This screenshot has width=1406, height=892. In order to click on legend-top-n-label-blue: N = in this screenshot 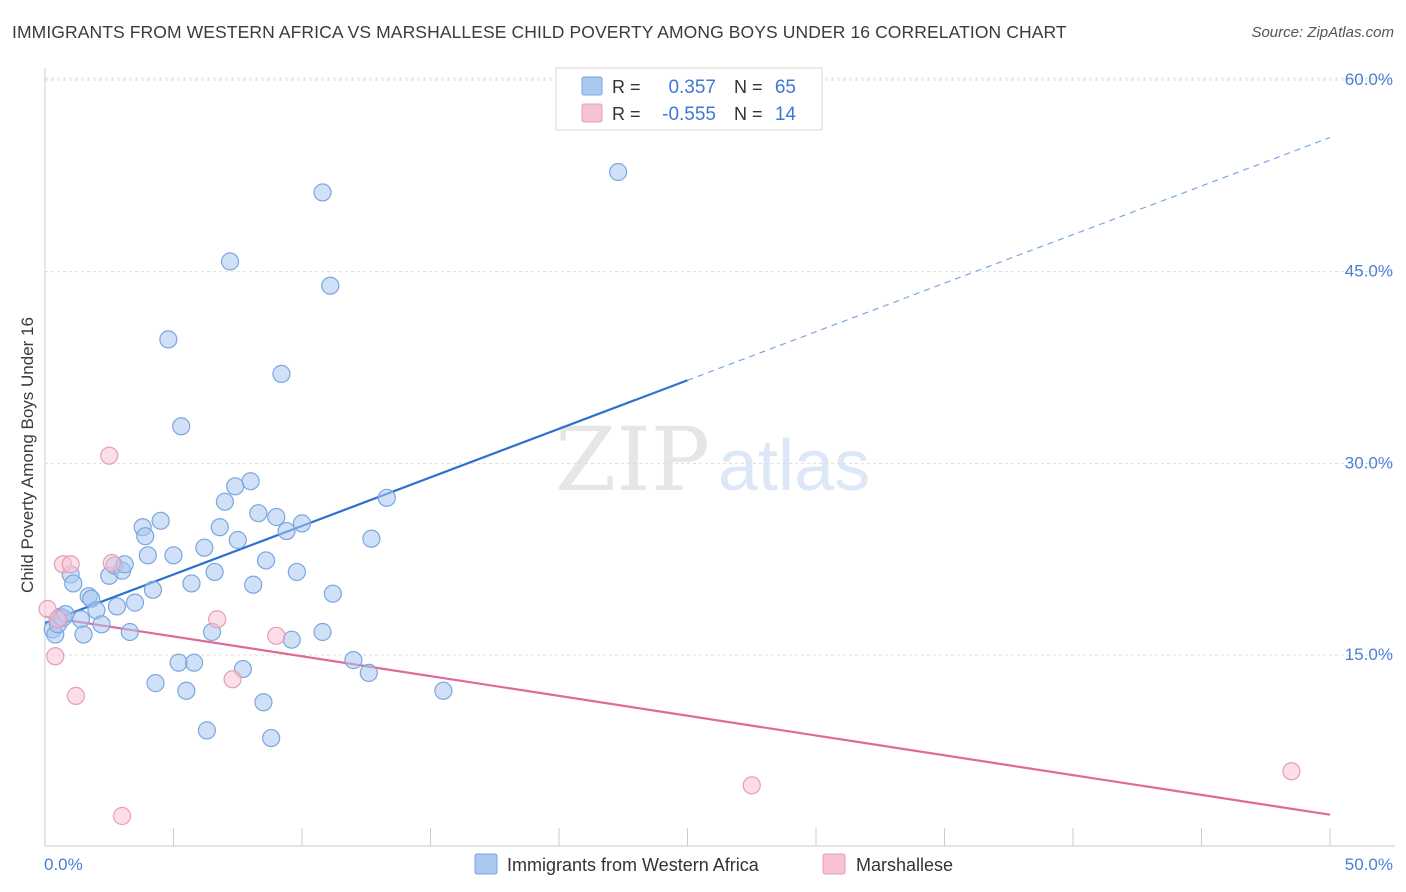, I will do `click(748, 87)`.